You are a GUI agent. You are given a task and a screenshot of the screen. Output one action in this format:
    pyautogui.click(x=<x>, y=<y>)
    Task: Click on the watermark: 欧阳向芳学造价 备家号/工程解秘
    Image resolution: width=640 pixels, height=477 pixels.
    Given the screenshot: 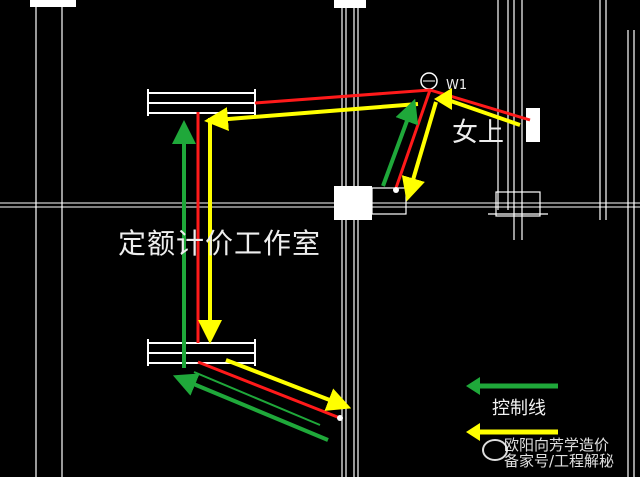 What is the action you would take?
    pyautogui.click(x=559, y=454)
    